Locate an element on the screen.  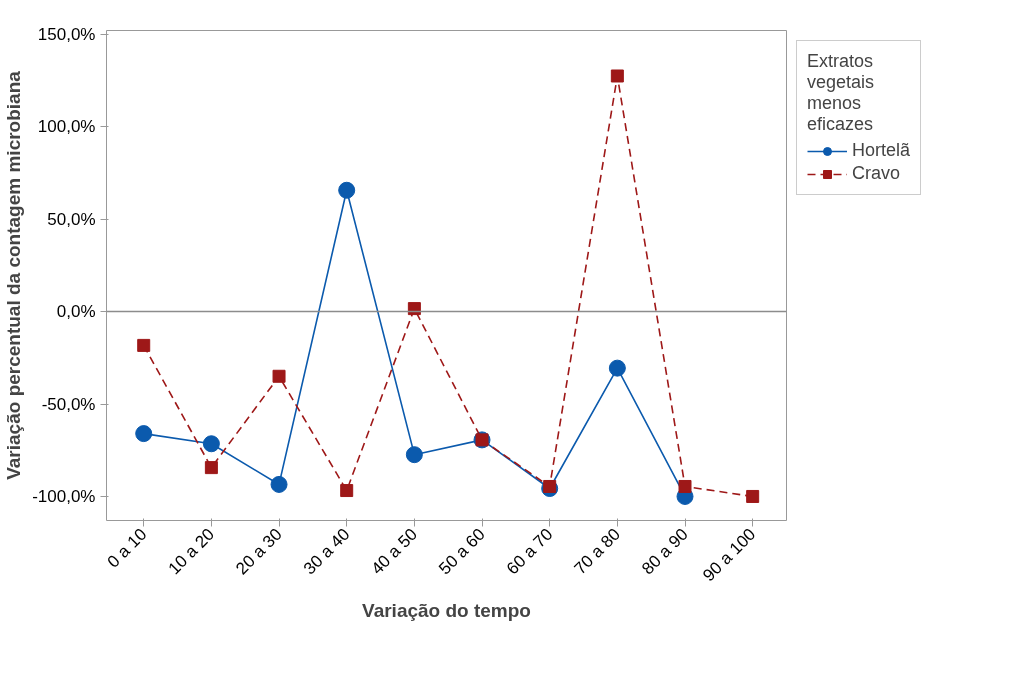
y-tick-label: 50,0% is located at coordinates (71, 219).